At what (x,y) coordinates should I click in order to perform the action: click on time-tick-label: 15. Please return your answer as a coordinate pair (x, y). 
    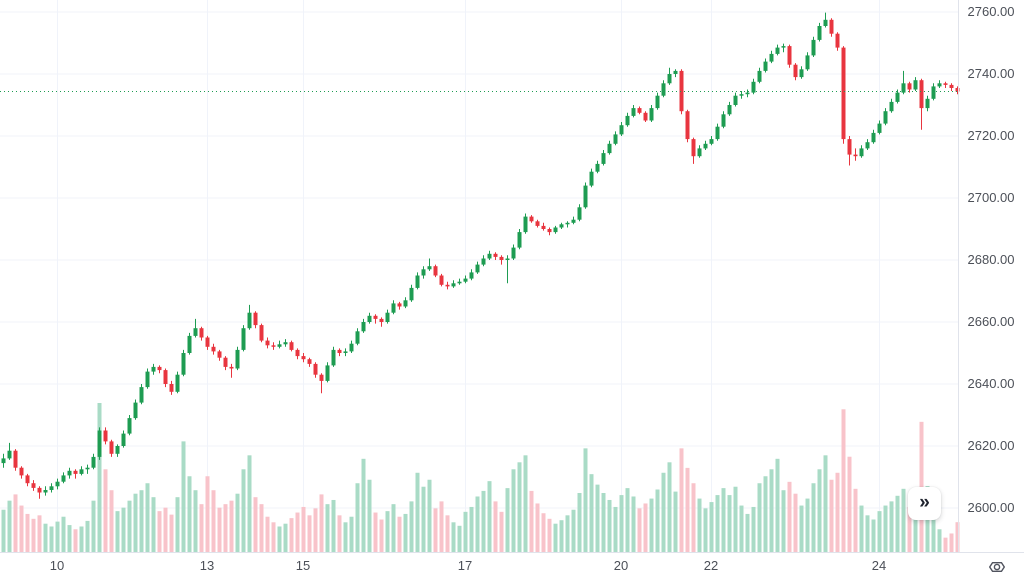
    Looking at the image, I should click on (303, 565).